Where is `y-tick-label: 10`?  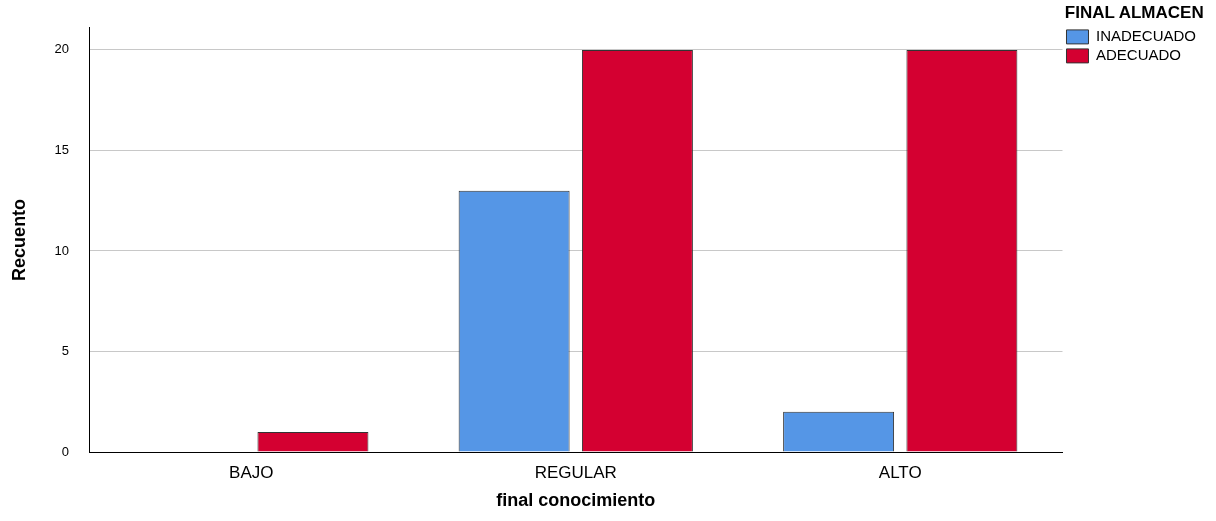
y-tick-label: 10 is located at coordinates (62, 250).